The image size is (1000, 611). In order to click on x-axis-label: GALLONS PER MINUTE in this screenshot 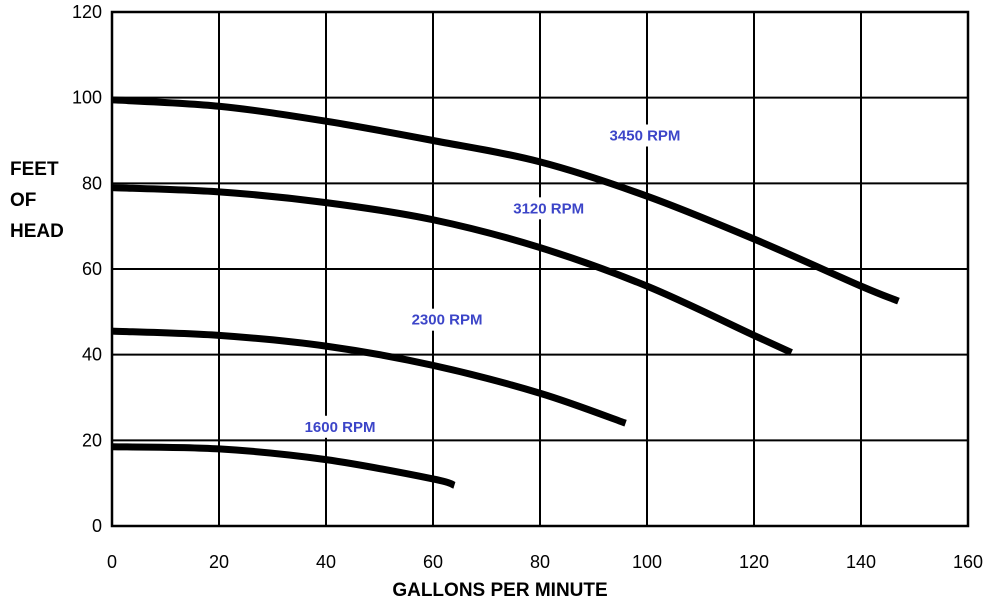, I will do `click(500, 590)`.